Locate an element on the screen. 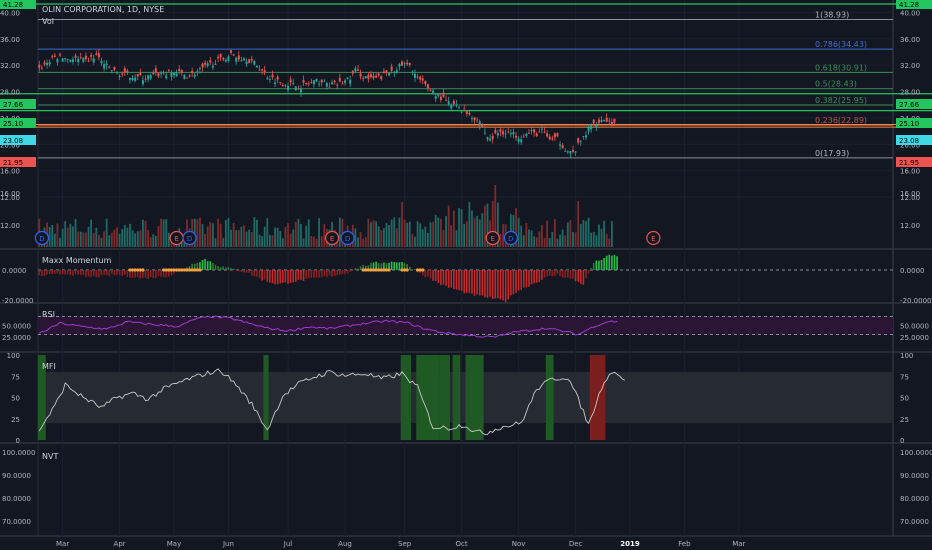  price-tick-label: 40.00 is located at coordinates (10, 13).